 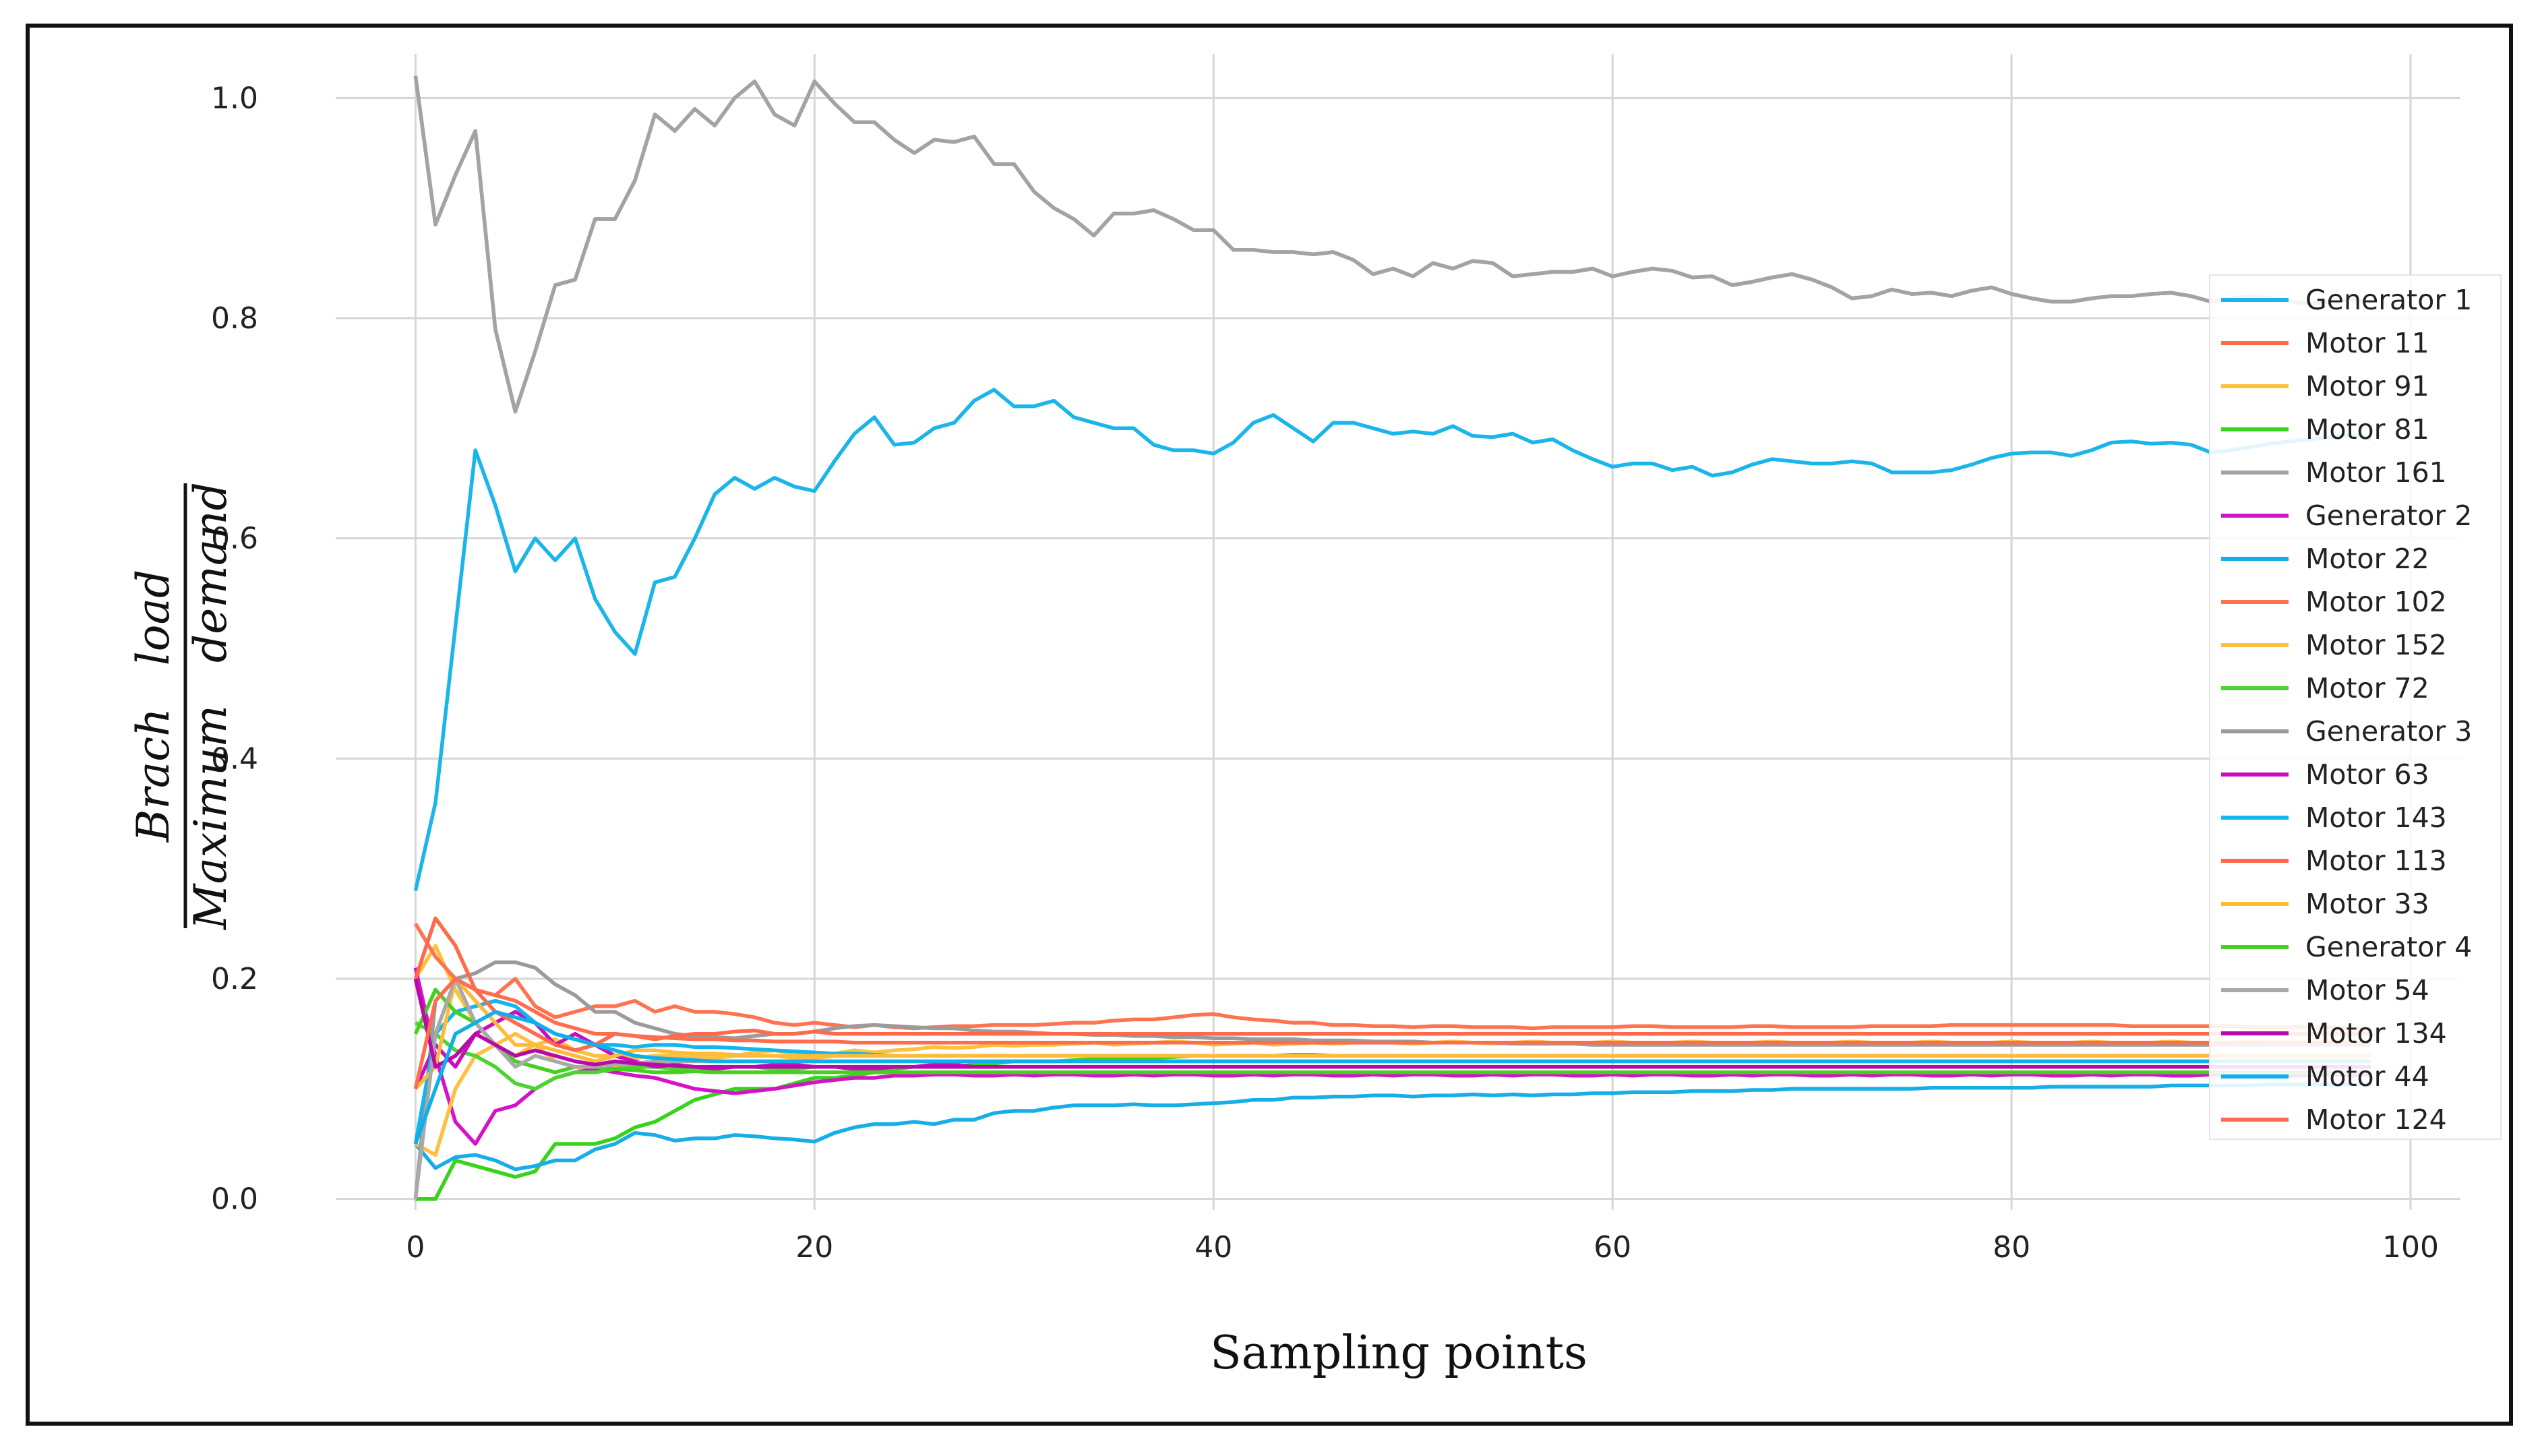 I want to click on y-tick-label: 0.2, so click(x=235, y=979).